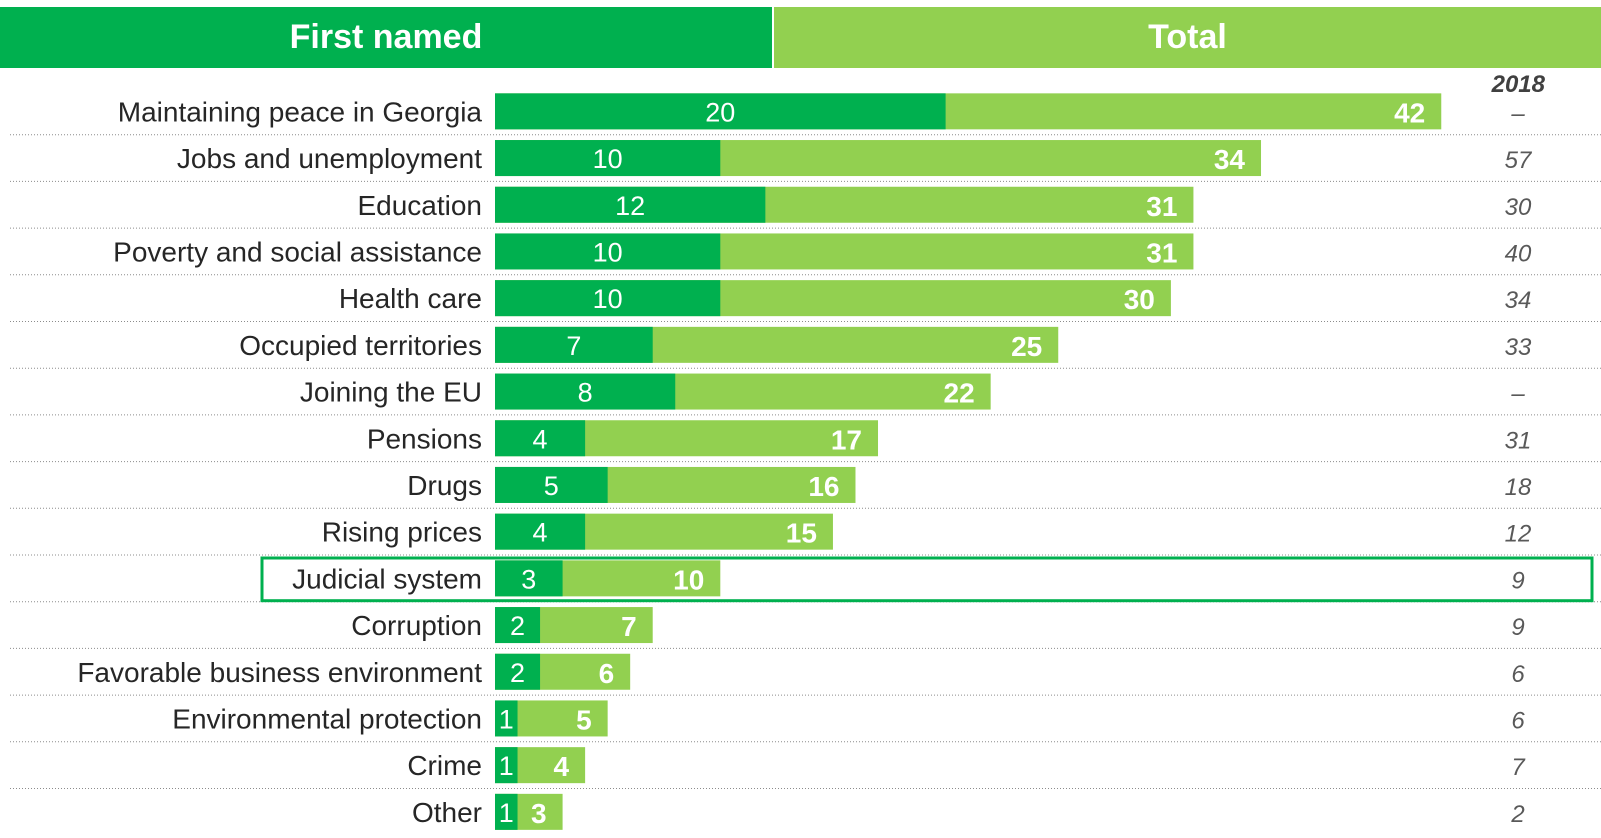  What do you see at coordinates (447, 812) in the screenshot?
I see `category-label-other: Other` at bounding box center [447, 812].